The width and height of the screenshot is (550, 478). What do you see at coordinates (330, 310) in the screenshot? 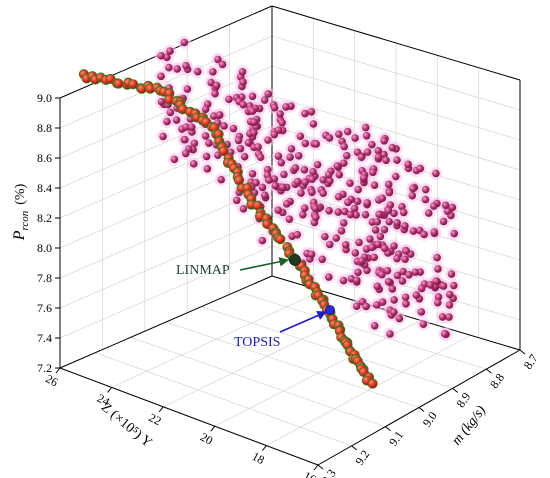
I see `topsis-point` at bounding box center [330, 310].